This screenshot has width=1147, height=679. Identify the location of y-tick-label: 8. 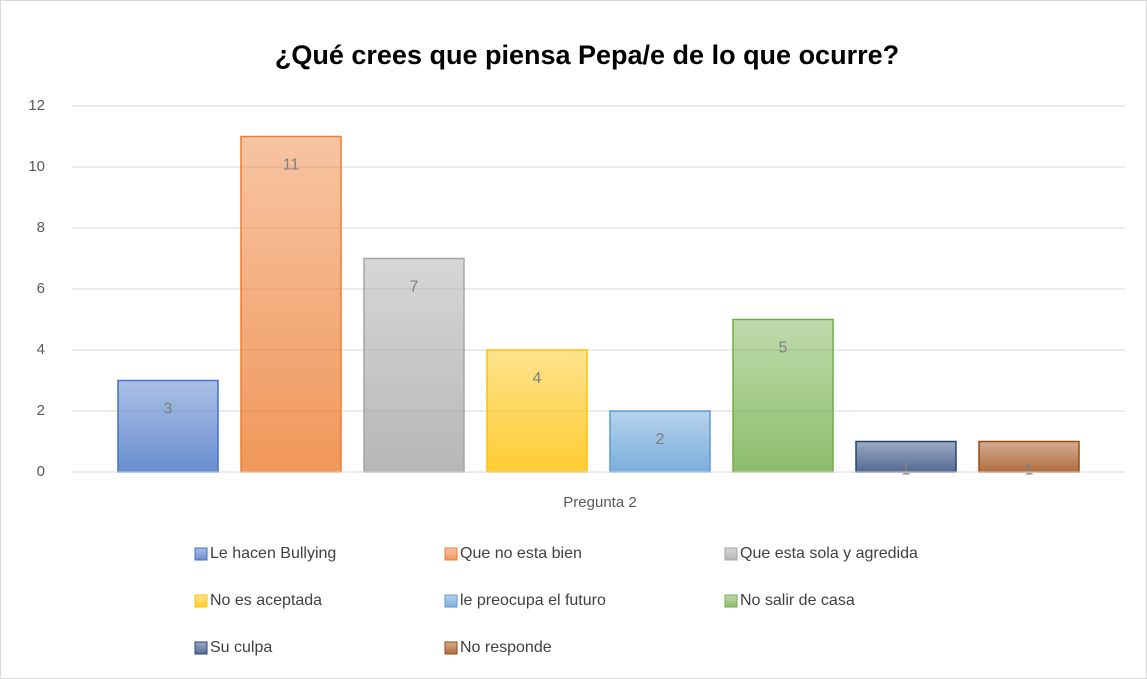
(41, 227).